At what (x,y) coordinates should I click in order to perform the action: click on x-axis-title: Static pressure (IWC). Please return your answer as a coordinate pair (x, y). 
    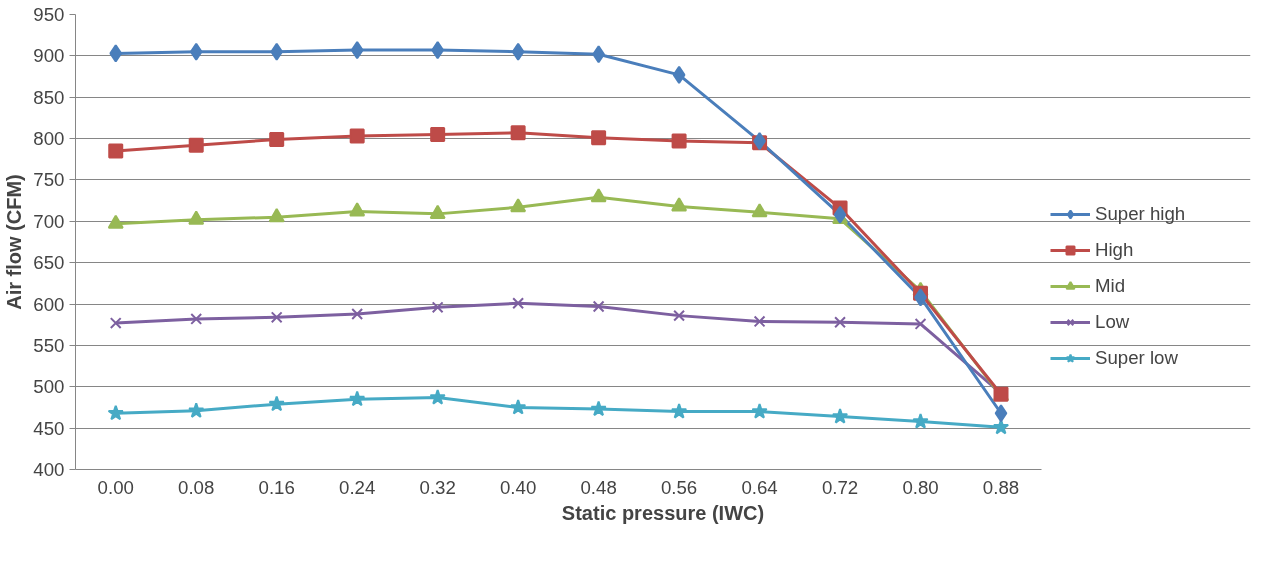
    Looking at the image, I should click on (663, 512).